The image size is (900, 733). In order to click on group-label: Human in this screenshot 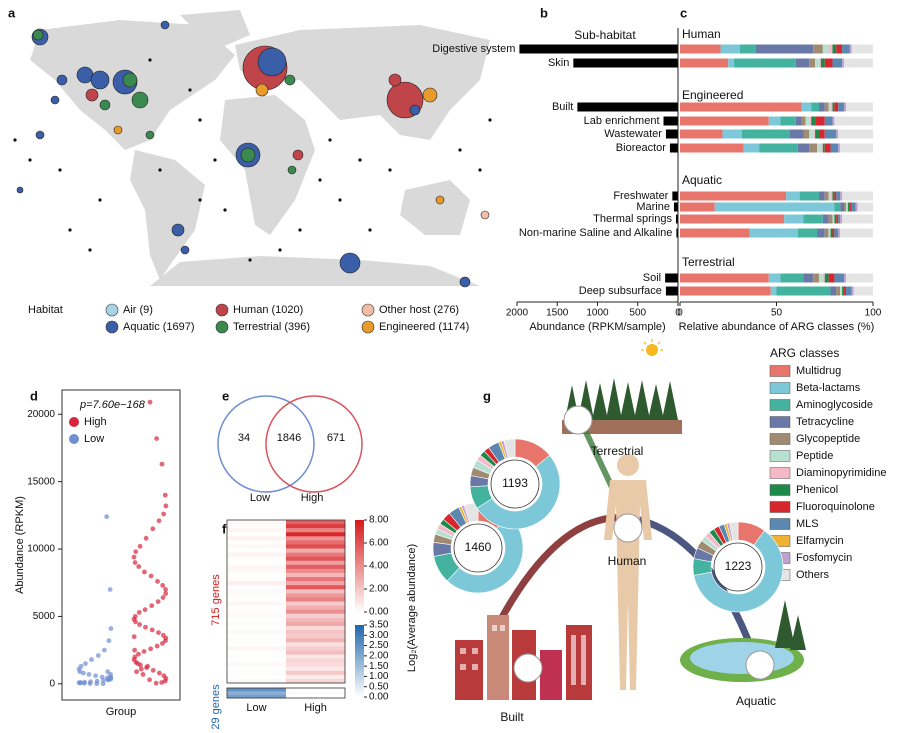, I will do `click(701, 34)`.